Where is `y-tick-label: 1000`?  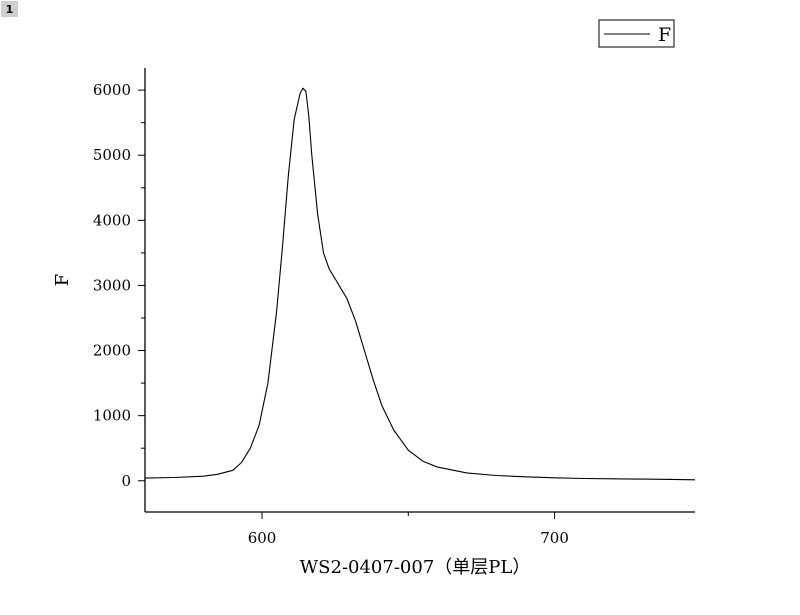
y-tick-label: 1000 is located at coordinates (112, 416).